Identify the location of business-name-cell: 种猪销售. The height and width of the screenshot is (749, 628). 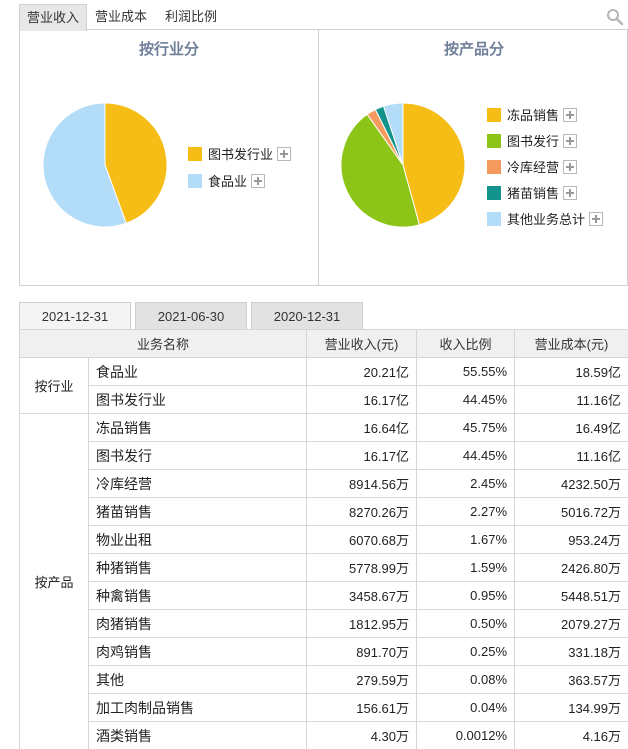
(197, 567).